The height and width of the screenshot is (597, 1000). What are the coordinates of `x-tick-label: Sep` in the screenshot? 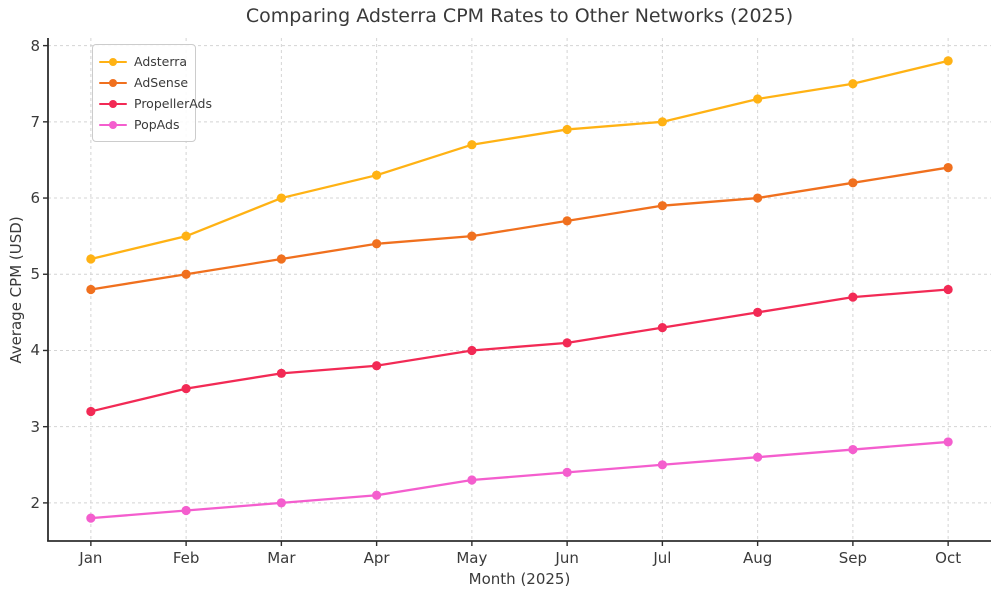 It's located at (853, 558).